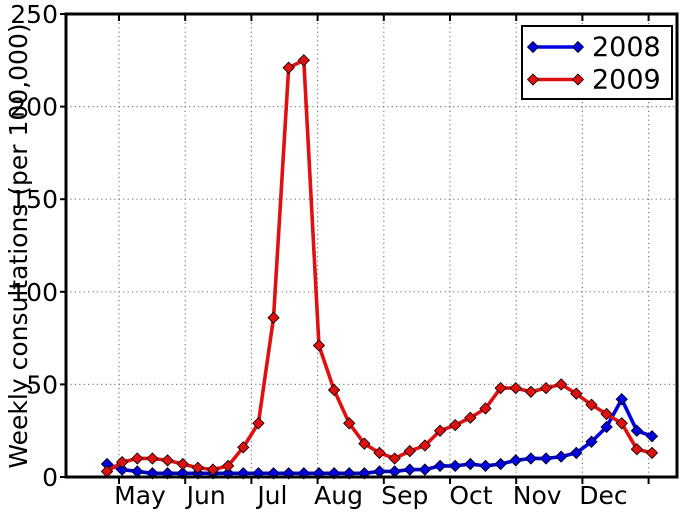 Image resolution: width=686 pixels, height=512 pixels. I want to click on x-tick-label: May, so click(140, 495).